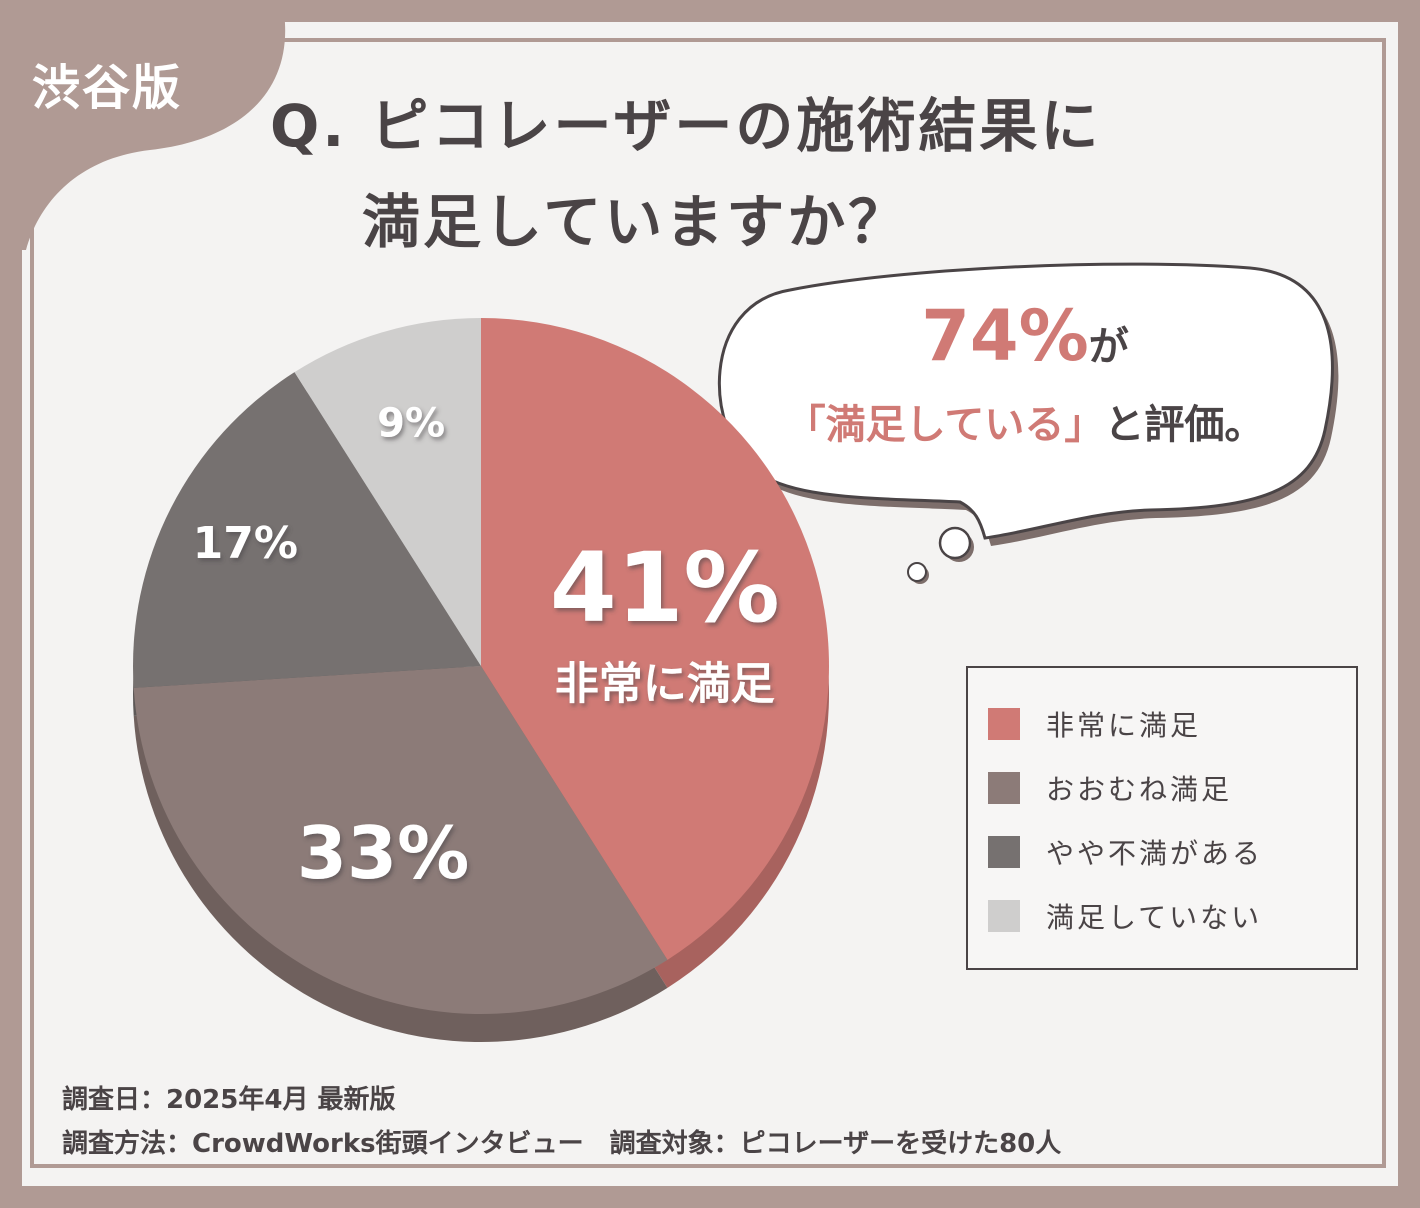  What do you see at coordinates (245, 543) in the screenshot?
I see `pie-value-label-somewhat-dissatisfied: 17%` at bounding box center [245, 543].